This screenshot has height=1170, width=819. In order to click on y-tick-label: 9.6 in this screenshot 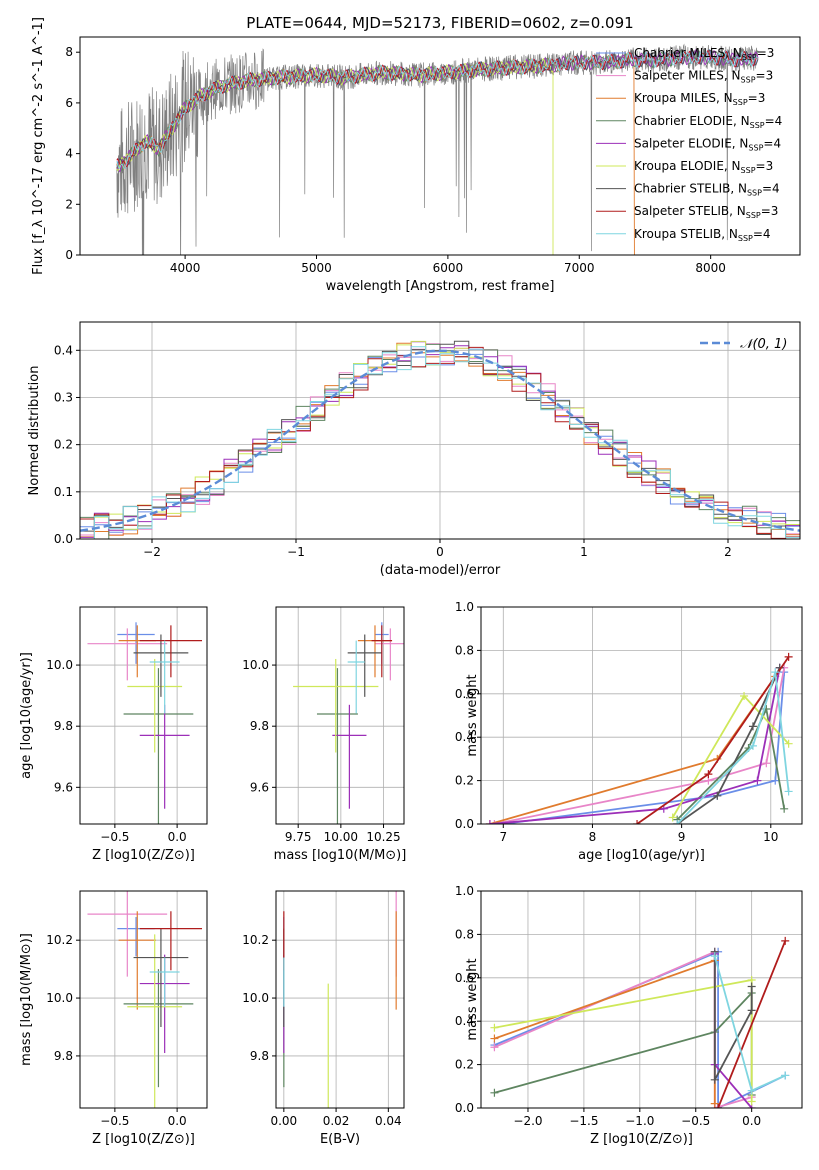, I will do `click(63, 787)`.